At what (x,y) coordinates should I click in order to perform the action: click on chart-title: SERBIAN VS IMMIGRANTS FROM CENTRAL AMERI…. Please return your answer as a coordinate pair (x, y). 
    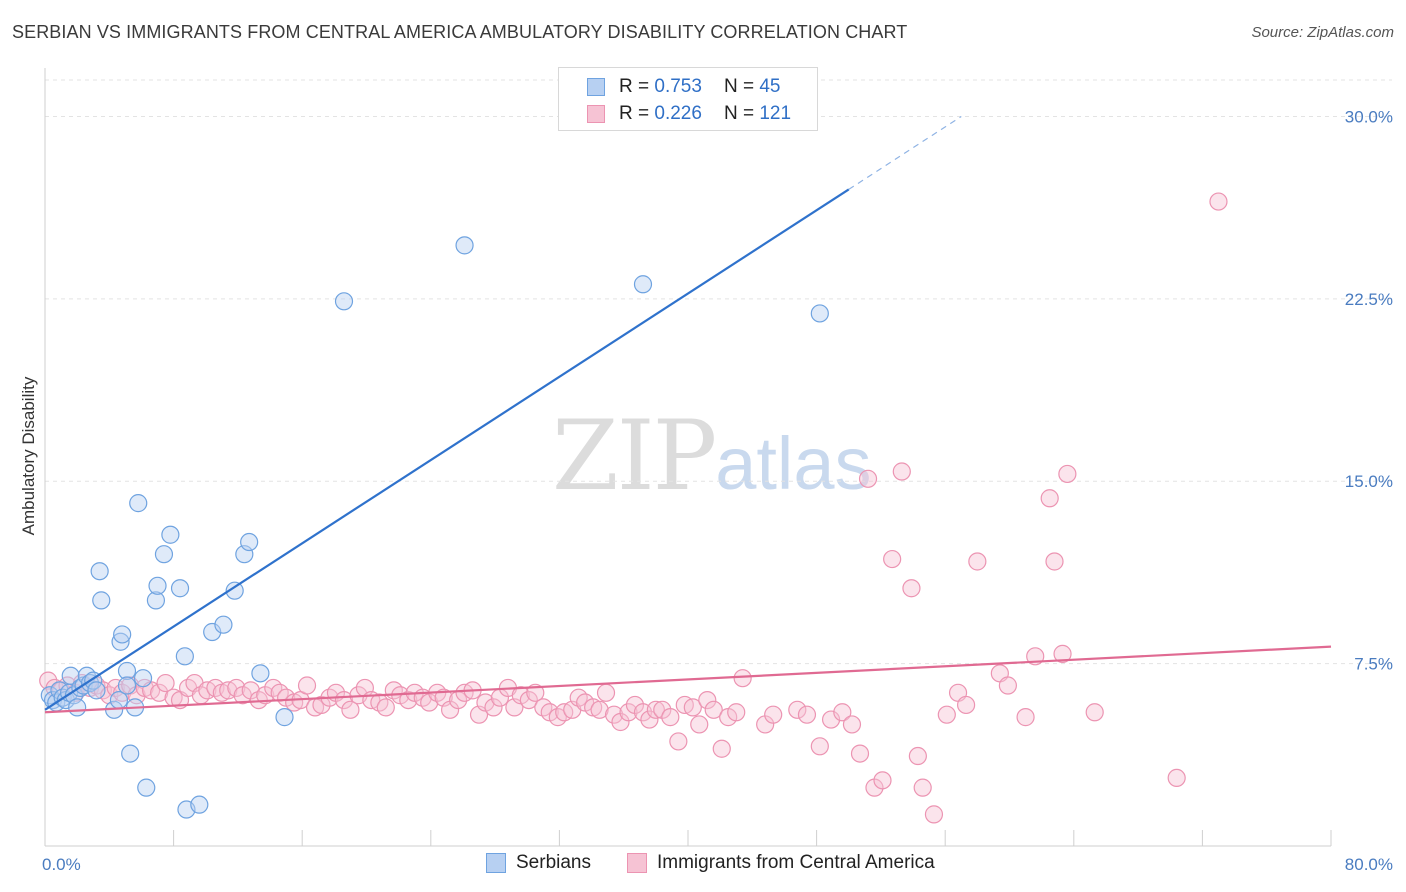
    Looking at the image, I should click on (460, 32).